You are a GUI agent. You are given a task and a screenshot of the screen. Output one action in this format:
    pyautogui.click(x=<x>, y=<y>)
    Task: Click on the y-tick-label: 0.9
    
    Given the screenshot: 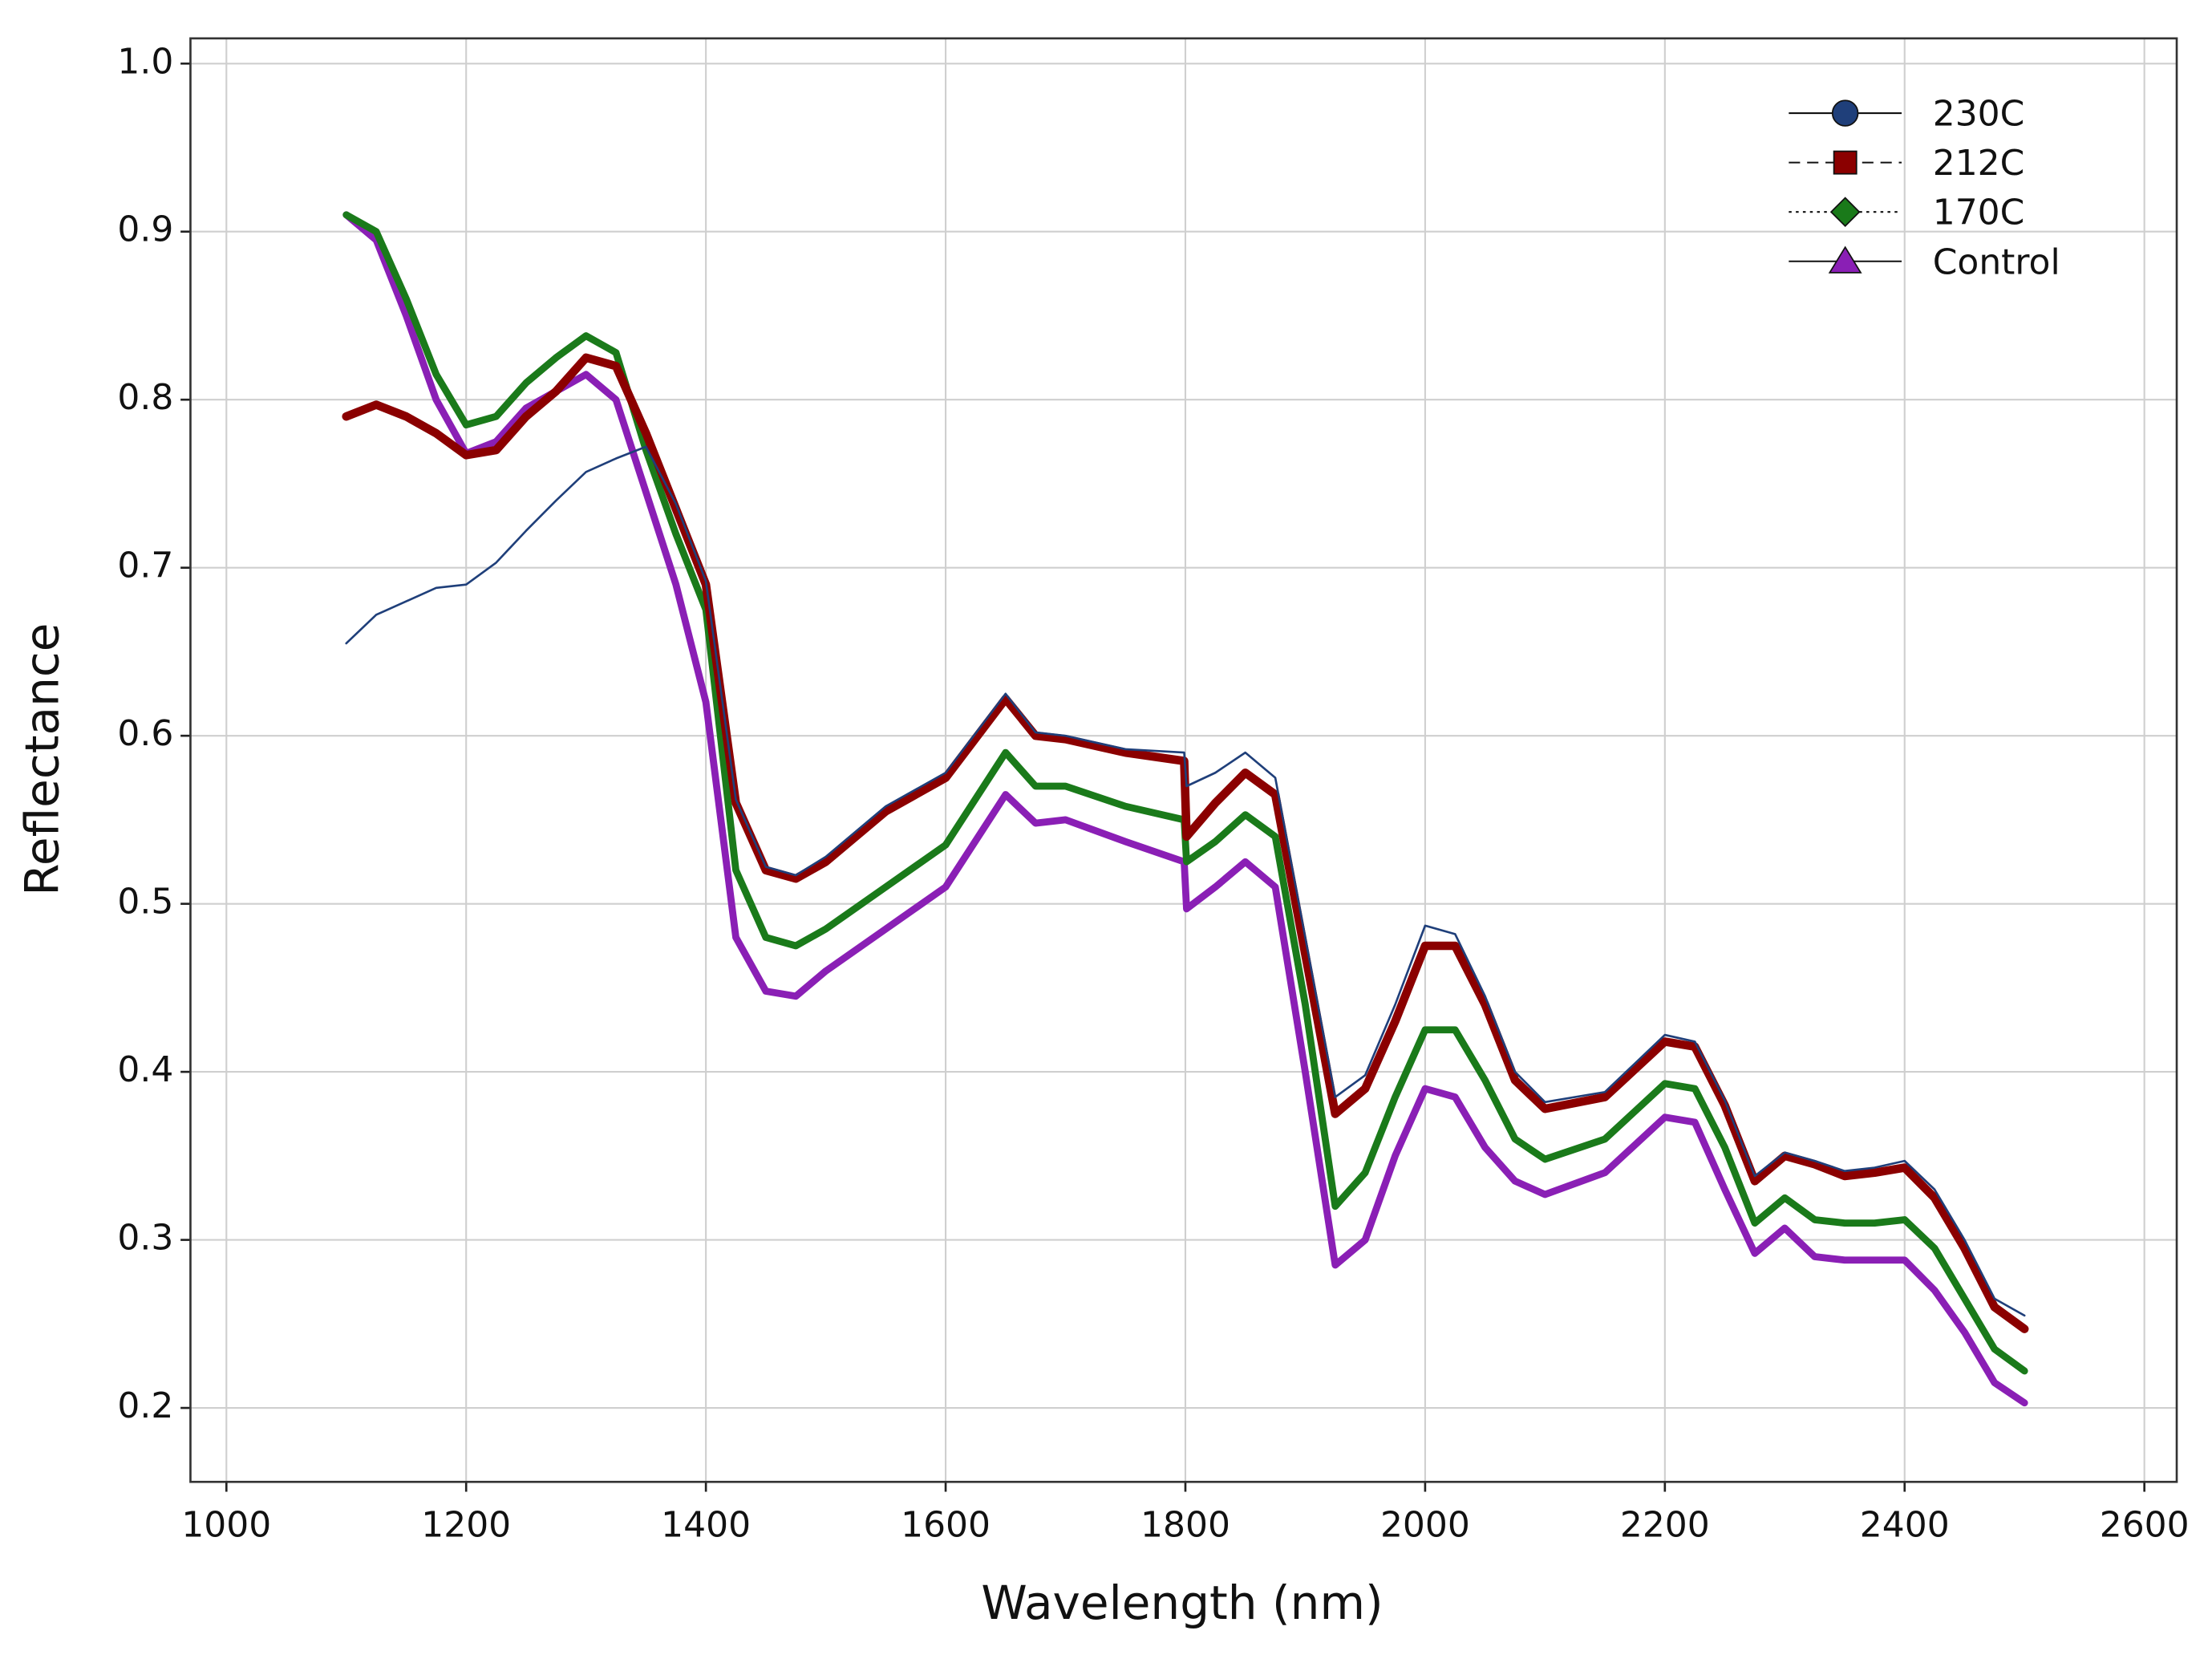 What is the action you would take?
    pyautogui.click(x=145, y=229)
    